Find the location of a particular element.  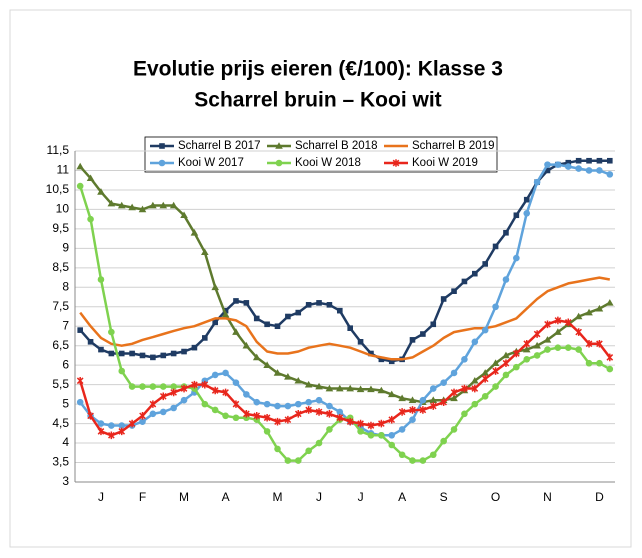

x-tick-label: D is located at coordinates (599, 497).